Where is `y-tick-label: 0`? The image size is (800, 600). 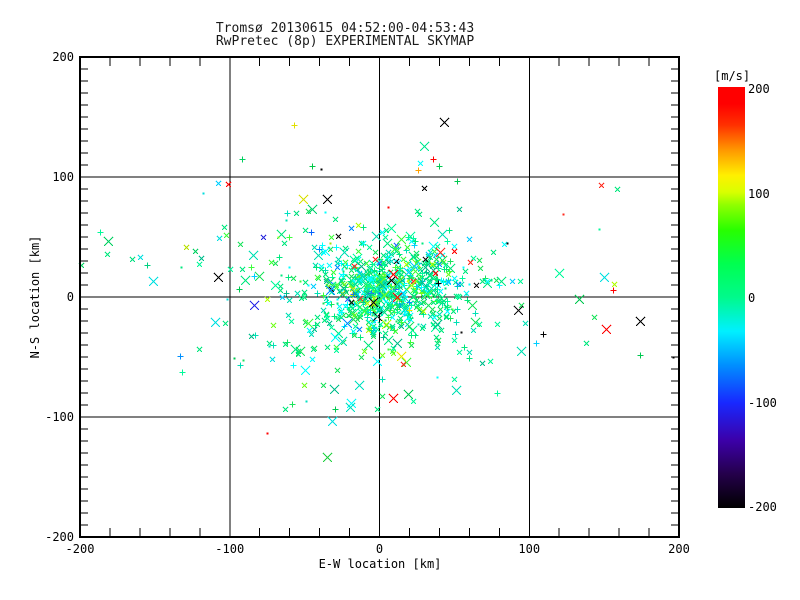 y-tick-label: 0 is located at coordinates (70, 297).